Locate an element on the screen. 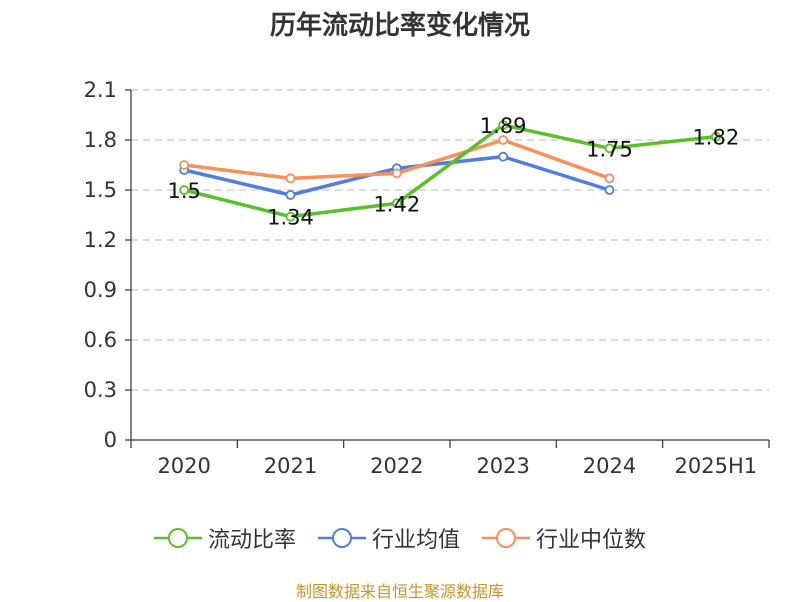 Image resolution: width=800 pixels, height=602 pixels. x-tick-label: 2020 is located at coordinates (183, 466).